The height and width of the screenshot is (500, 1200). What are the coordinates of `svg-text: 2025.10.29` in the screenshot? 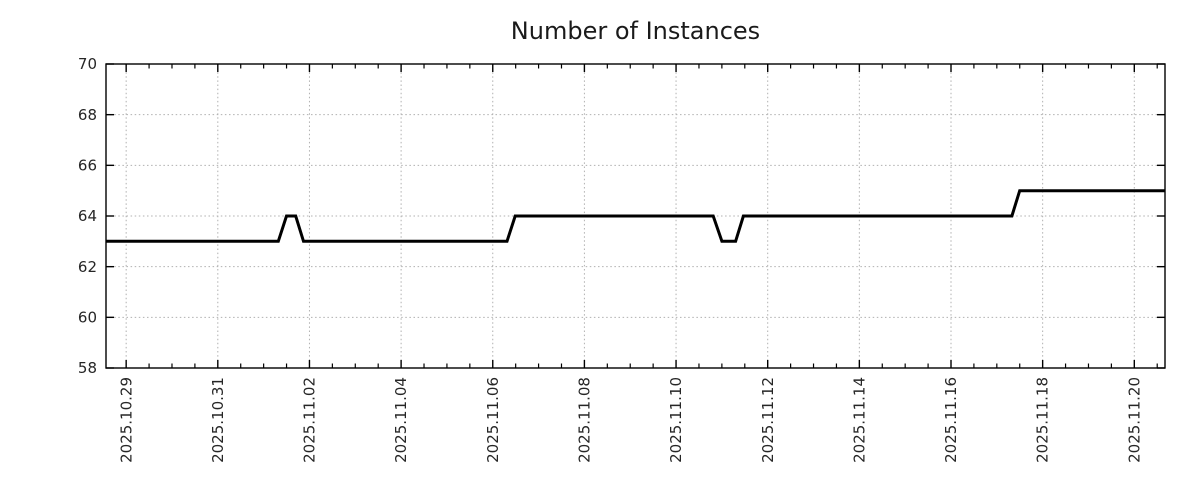 It's located at (126, 420).